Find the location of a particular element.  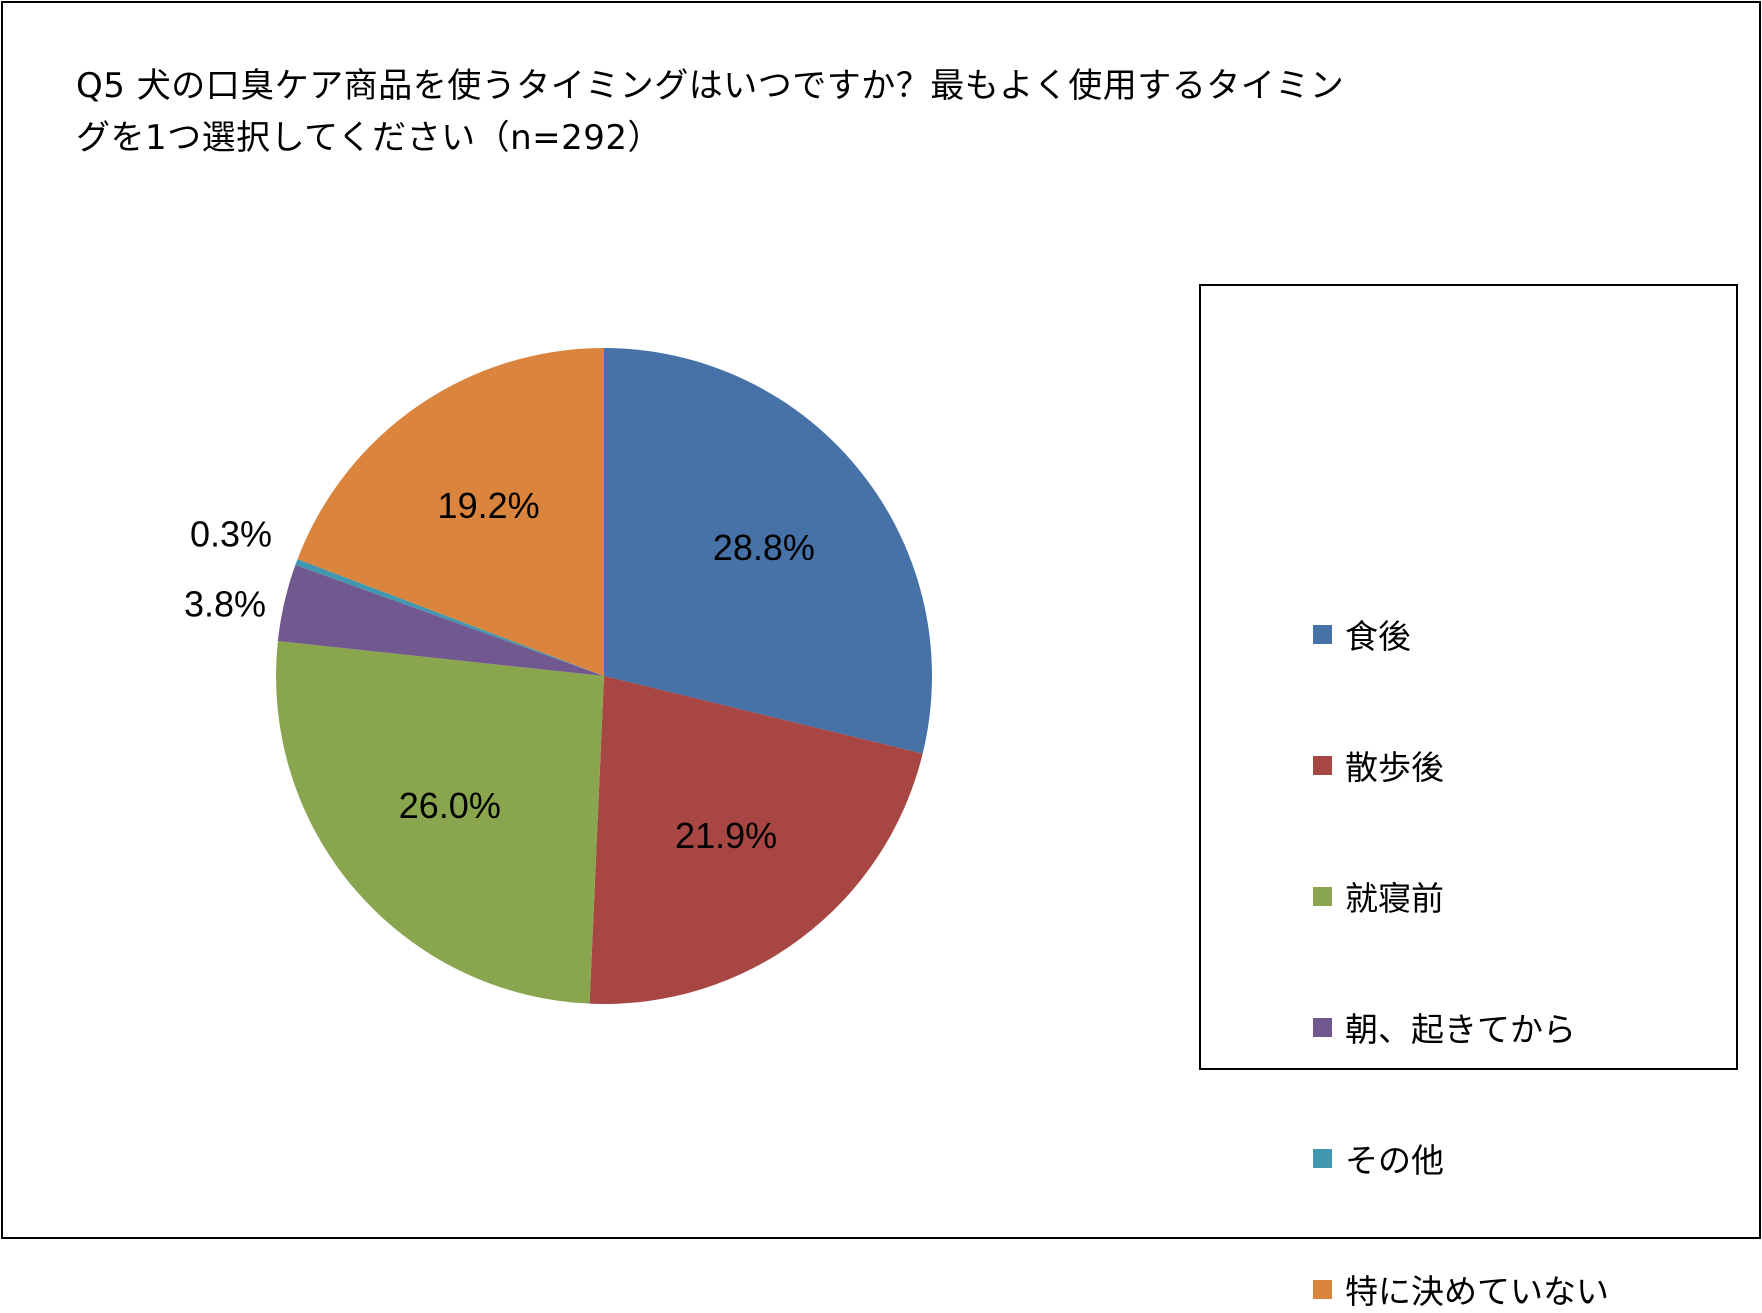

legend-swatch-asa is located at coordinates (1322, 1027).